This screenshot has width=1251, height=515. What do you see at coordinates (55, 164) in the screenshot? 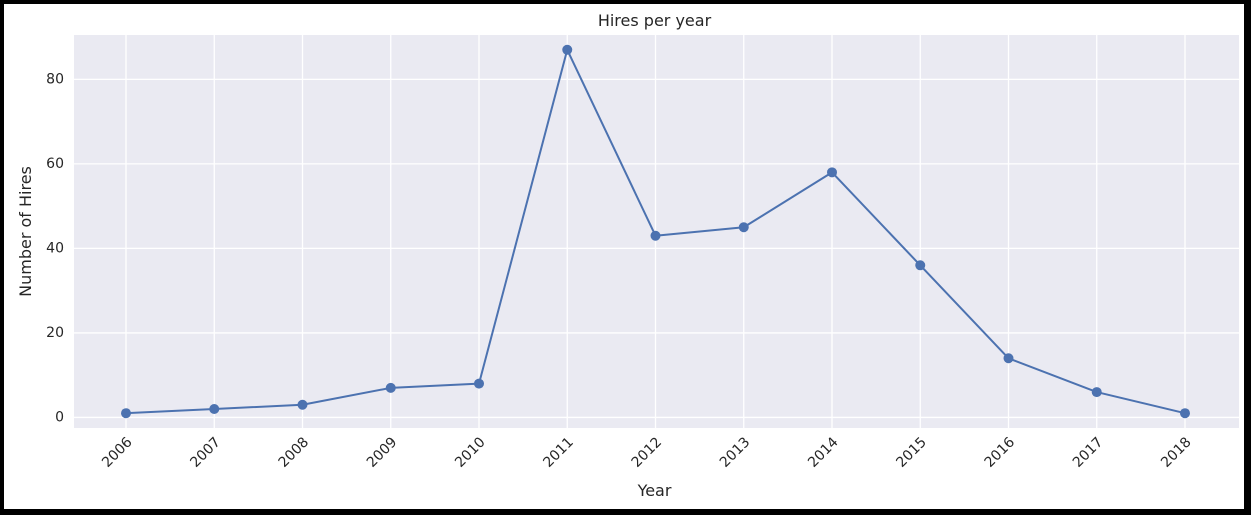
I see `y-tick-label: 60` at bounding box center [55, 164].